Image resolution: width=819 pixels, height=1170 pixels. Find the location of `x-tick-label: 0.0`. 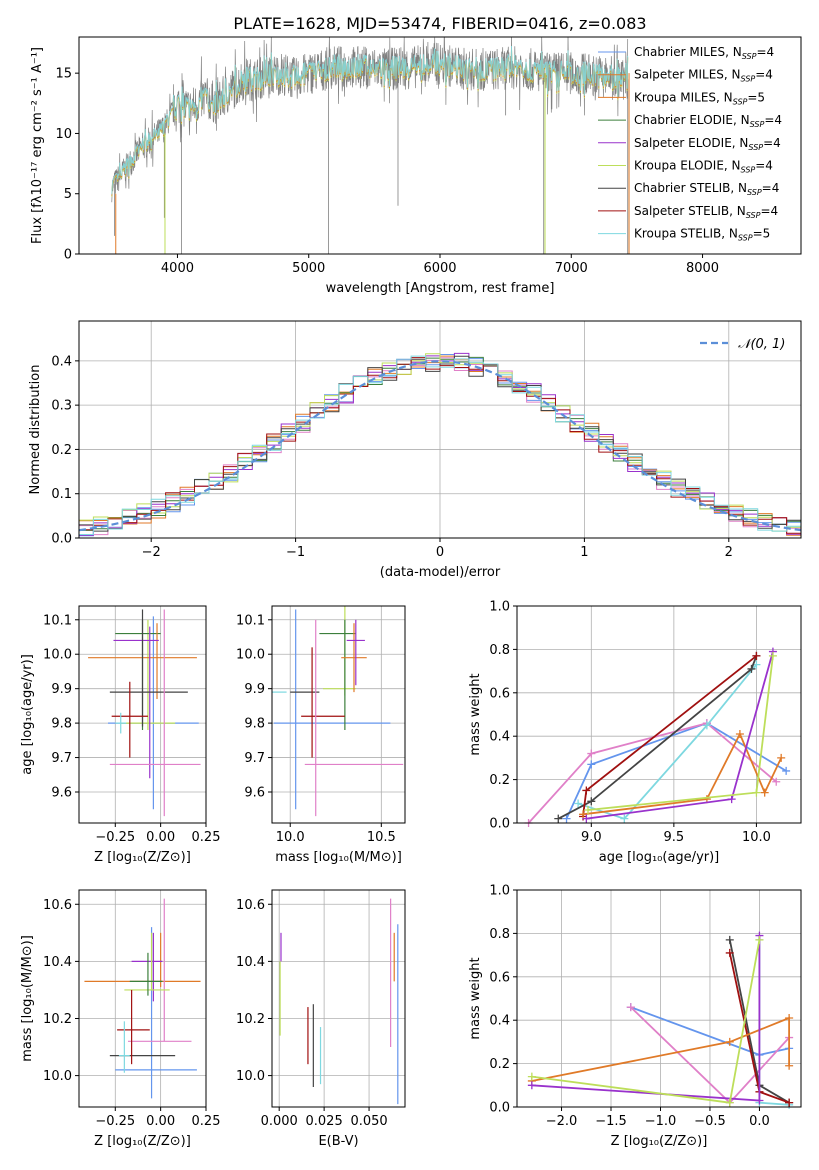

x-tick-label: 0.0 is located at coordinates (759, 1121).